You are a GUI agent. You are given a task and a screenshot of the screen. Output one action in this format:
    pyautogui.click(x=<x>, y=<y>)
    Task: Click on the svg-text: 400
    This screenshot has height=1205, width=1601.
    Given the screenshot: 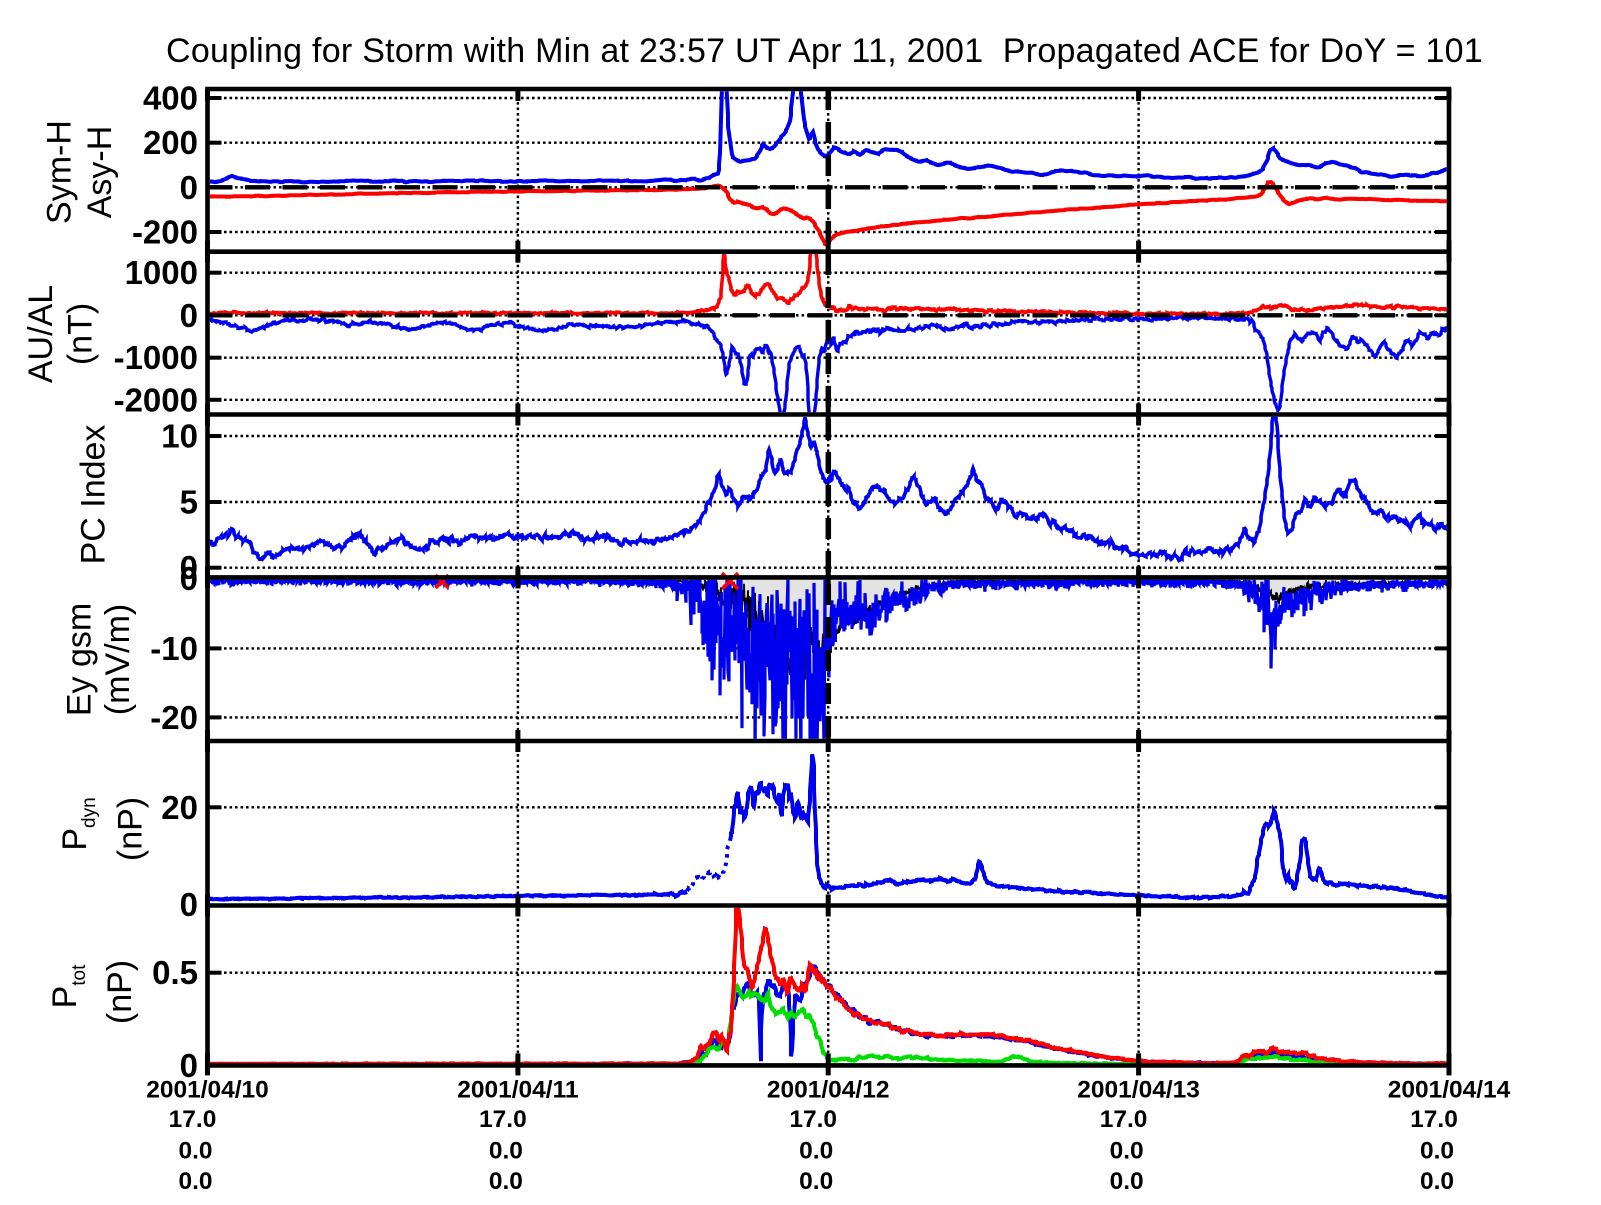 What is the action you would take?
    pyautogui.click(x=170, y=98)
    